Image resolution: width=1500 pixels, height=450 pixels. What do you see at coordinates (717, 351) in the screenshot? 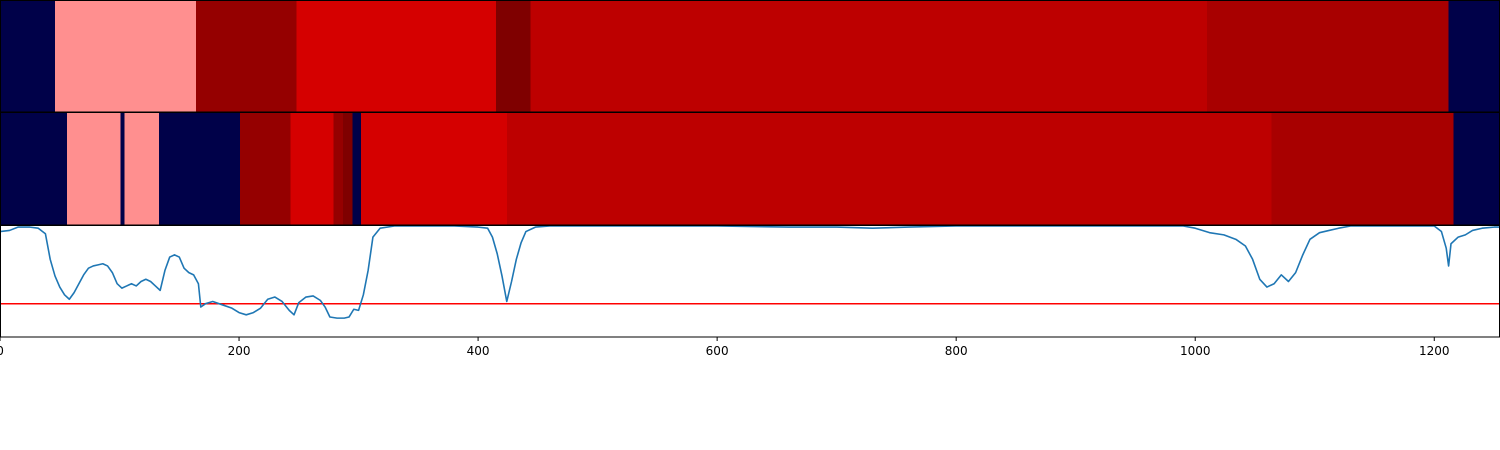
I see `x-tick-label-600: 600` at bounding box center [717, 351].